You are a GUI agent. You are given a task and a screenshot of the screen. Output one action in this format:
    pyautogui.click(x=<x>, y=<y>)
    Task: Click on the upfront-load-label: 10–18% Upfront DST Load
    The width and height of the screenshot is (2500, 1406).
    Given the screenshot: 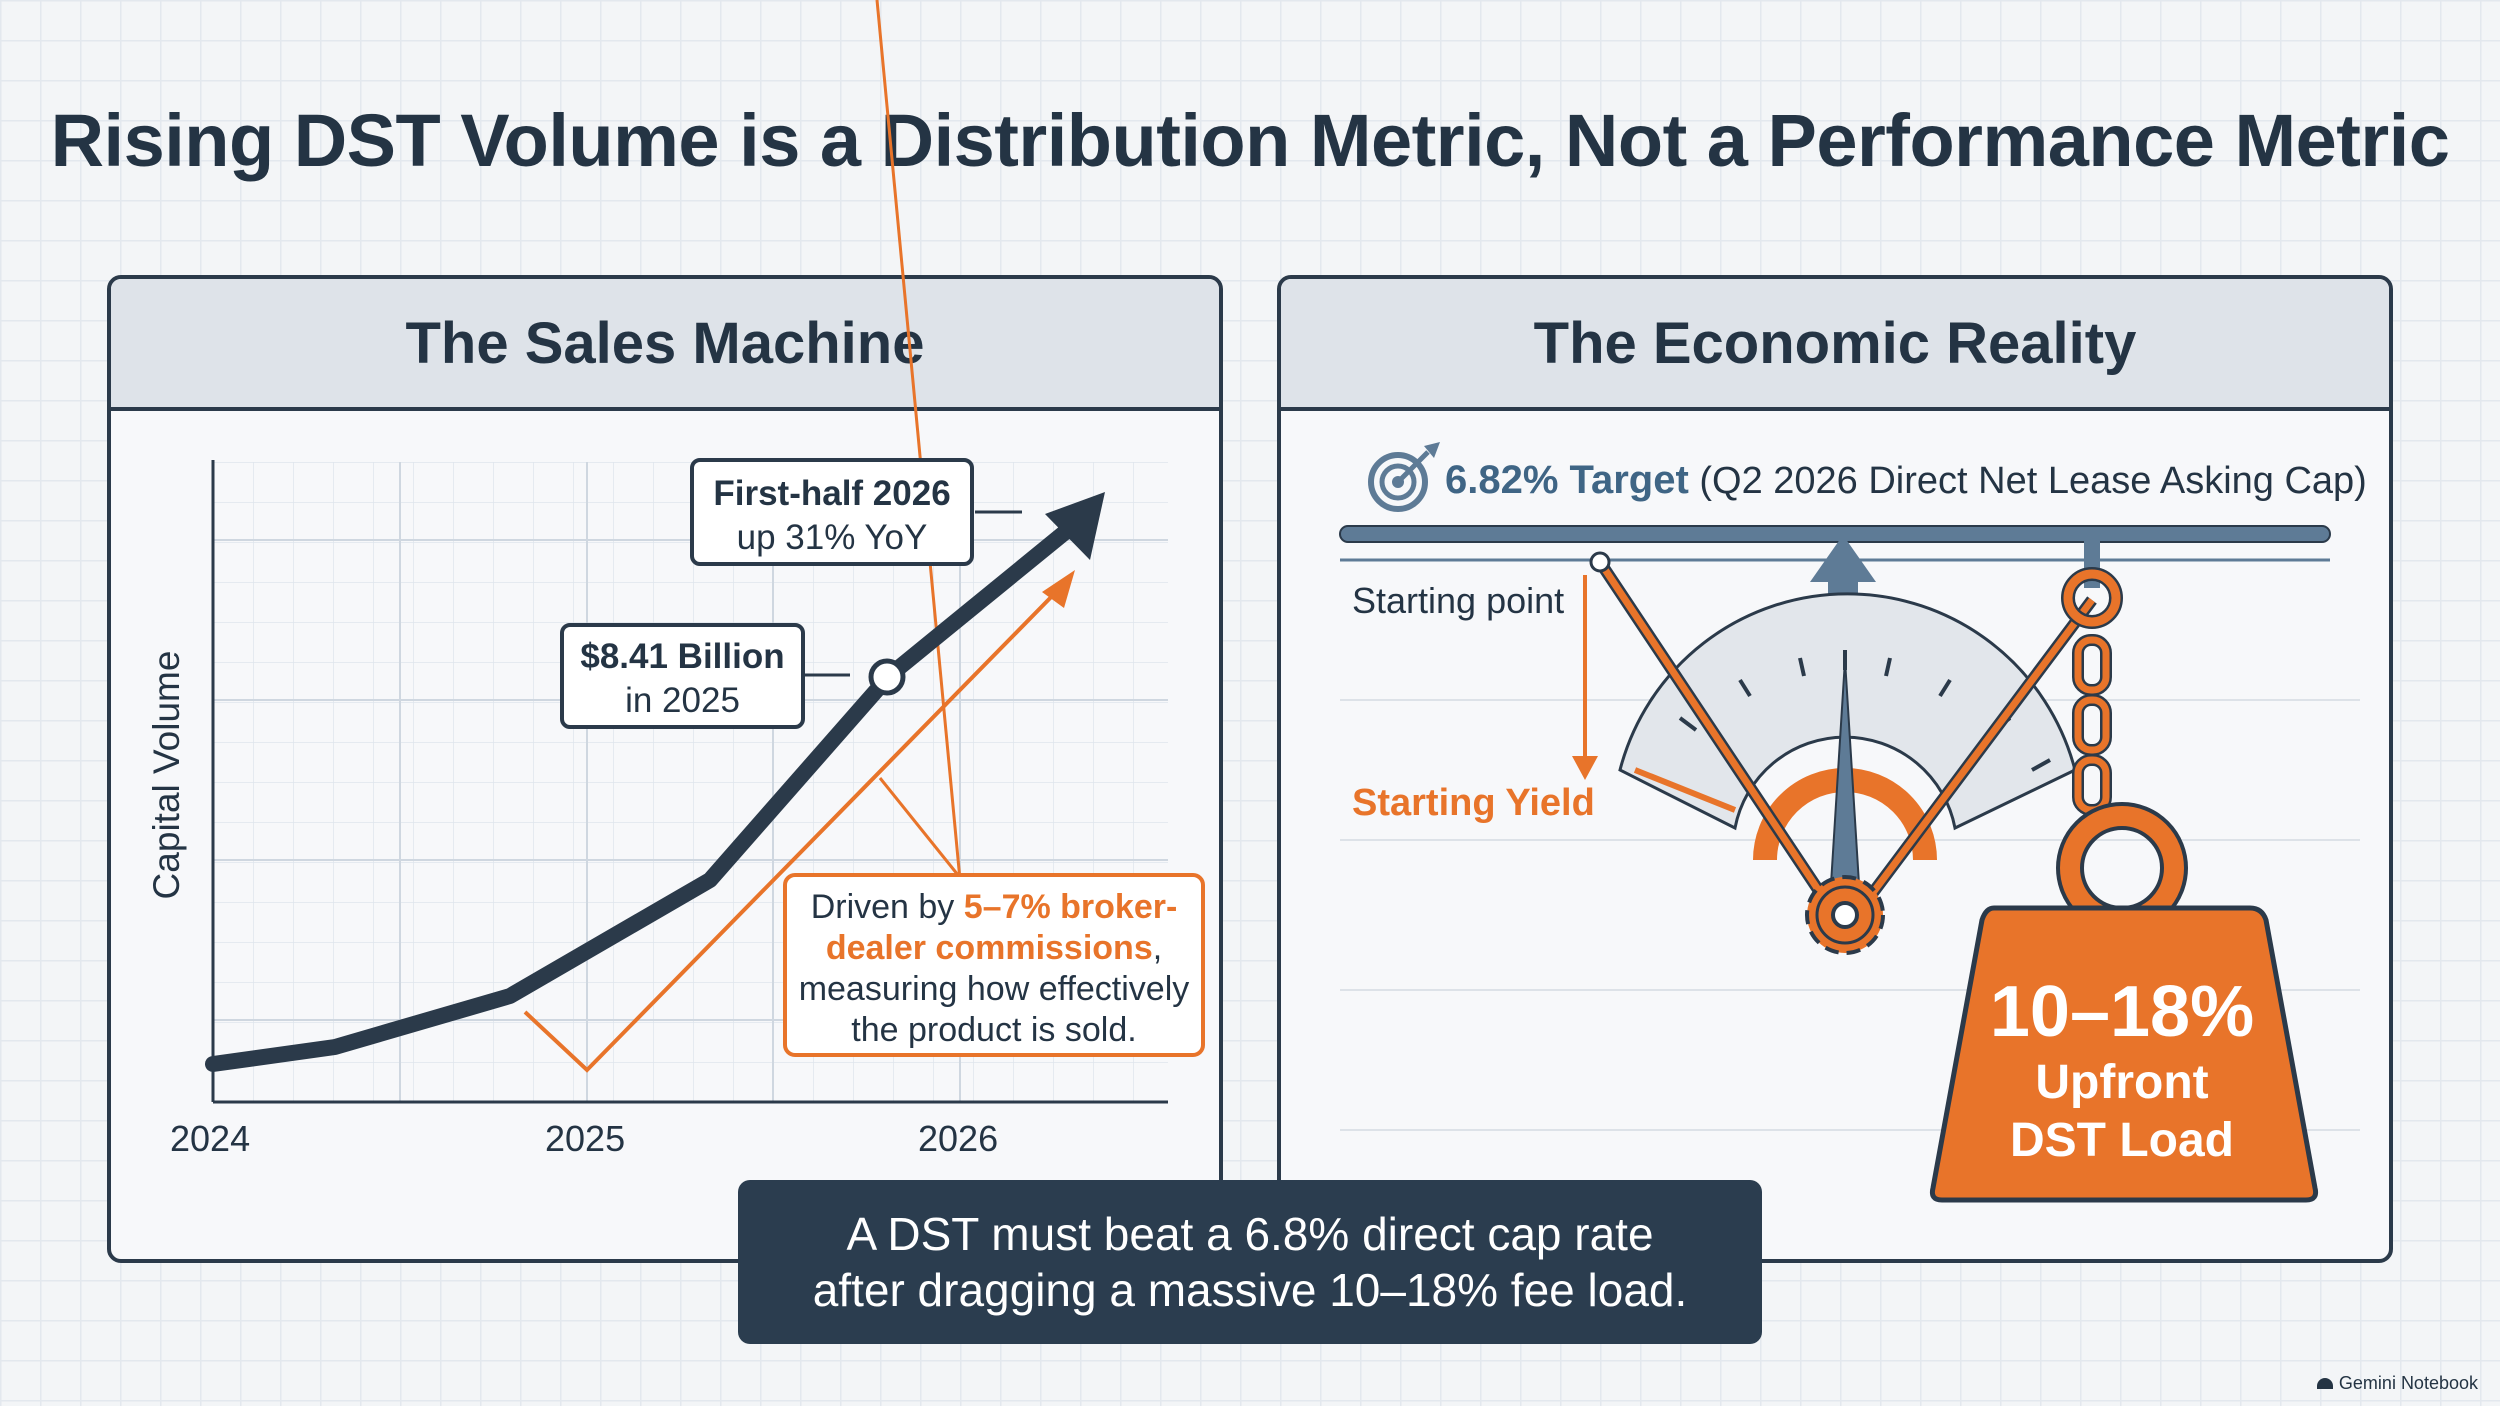 What is the action you would take?
    pyautogui.click(x=2122, y=1070)
    